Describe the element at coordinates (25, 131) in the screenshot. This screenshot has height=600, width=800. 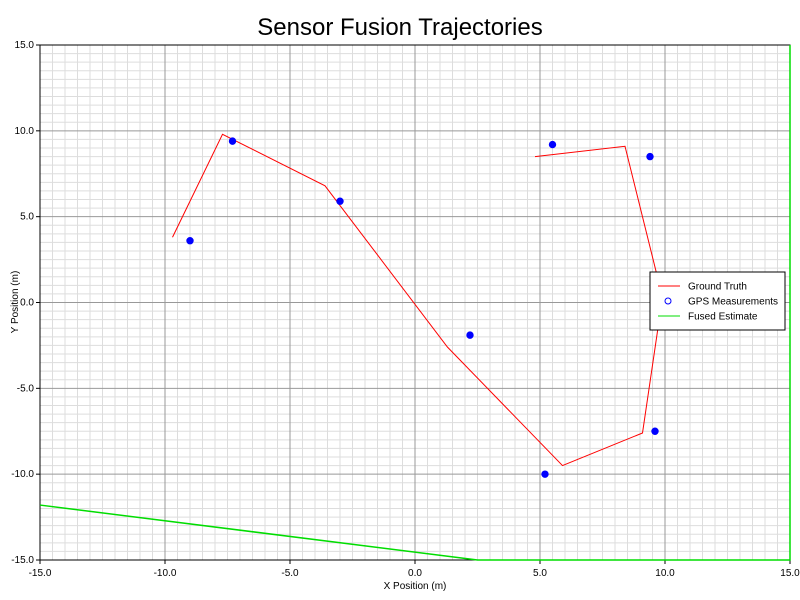
I see `y-tick-label: 10.0` at that location.